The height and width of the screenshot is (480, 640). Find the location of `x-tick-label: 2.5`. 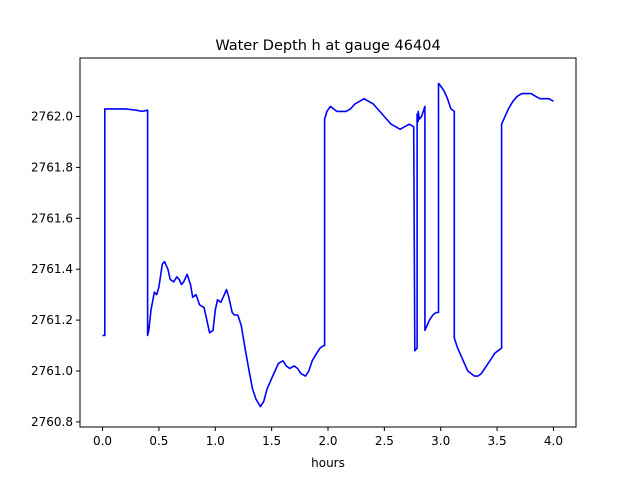

x-tick-label: 2.5 is located at coordinates (384, 441).